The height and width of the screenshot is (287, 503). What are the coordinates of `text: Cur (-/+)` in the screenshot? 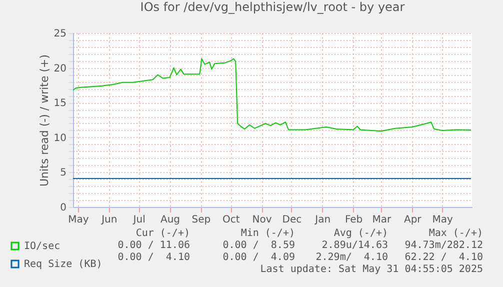 It's located at (163, 233).